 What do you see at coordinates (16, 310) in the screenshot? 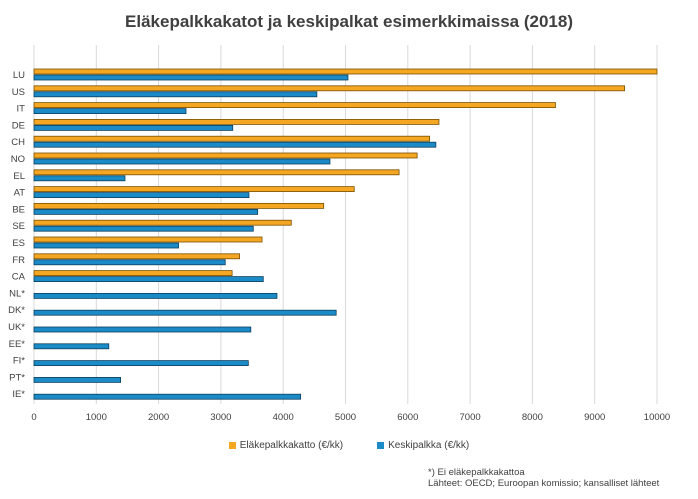
I see `category-label: DK*` at bounding box center [16, 310].